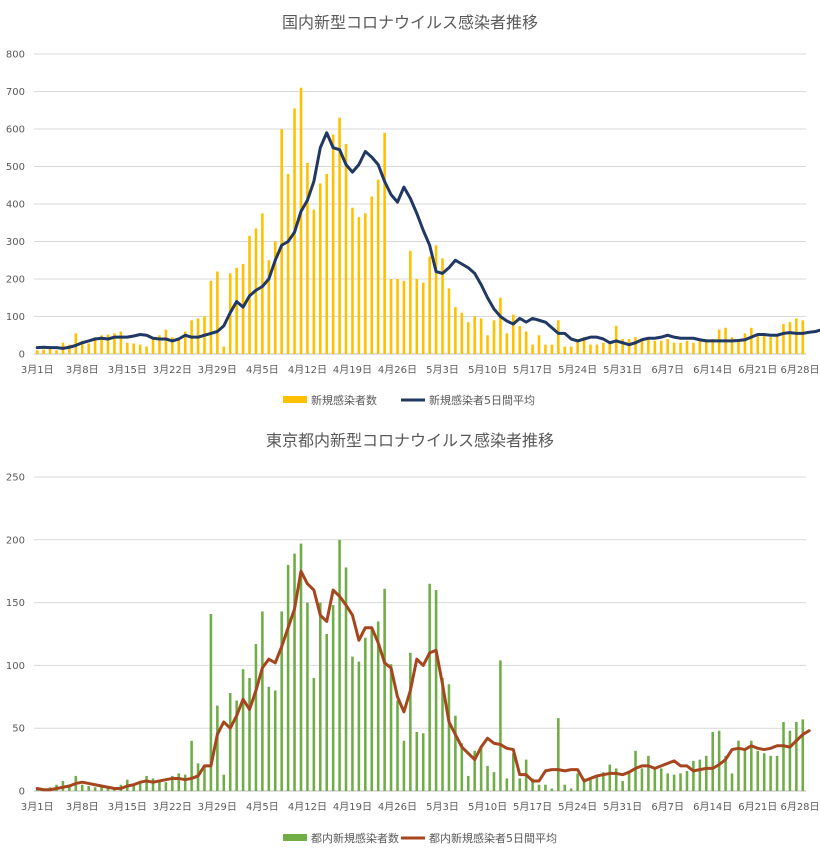 This screenshot has width=820, height=856. What do you see at coordinates (712, 807) in the screenshot?
I see `x-tick-label: 6月14日` at bounding box center [712, 807].